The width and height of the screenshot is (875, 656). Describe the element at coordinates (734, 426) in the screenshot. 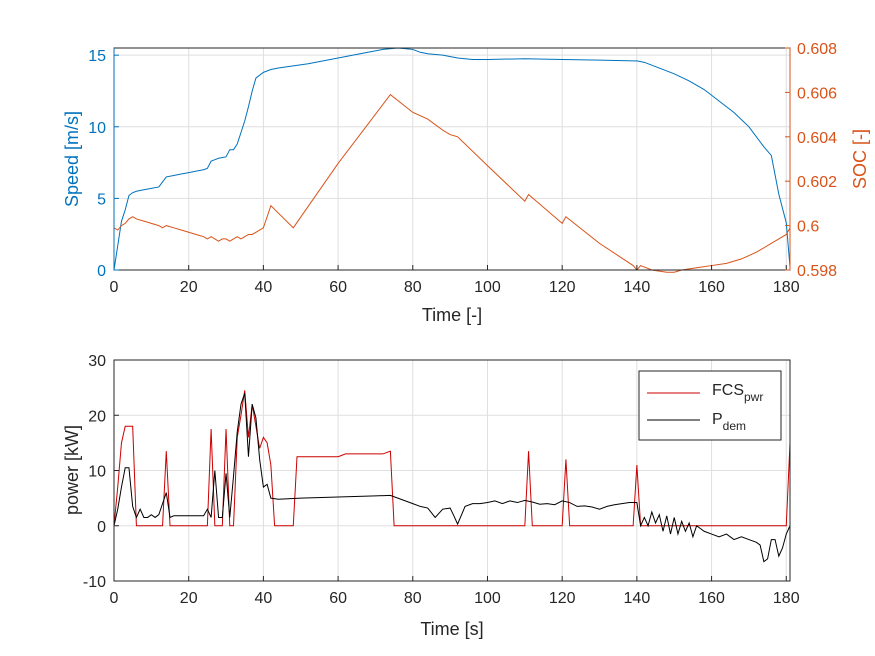

I see `legend-pdem-sub: dem` at that location.